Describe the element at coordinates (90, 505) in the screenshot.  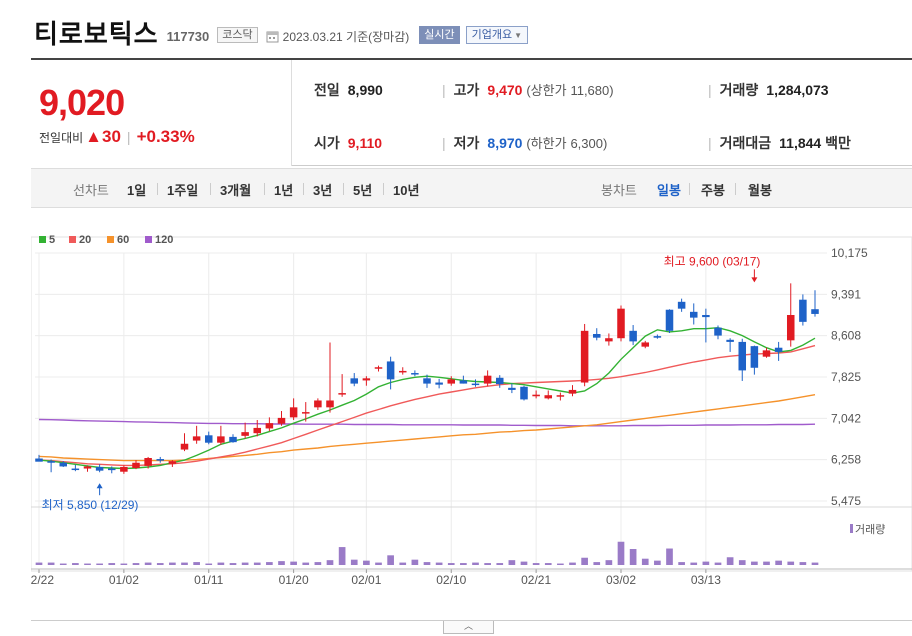
I see `low-annotation: 최저 5,850 (12/29)` at that location.